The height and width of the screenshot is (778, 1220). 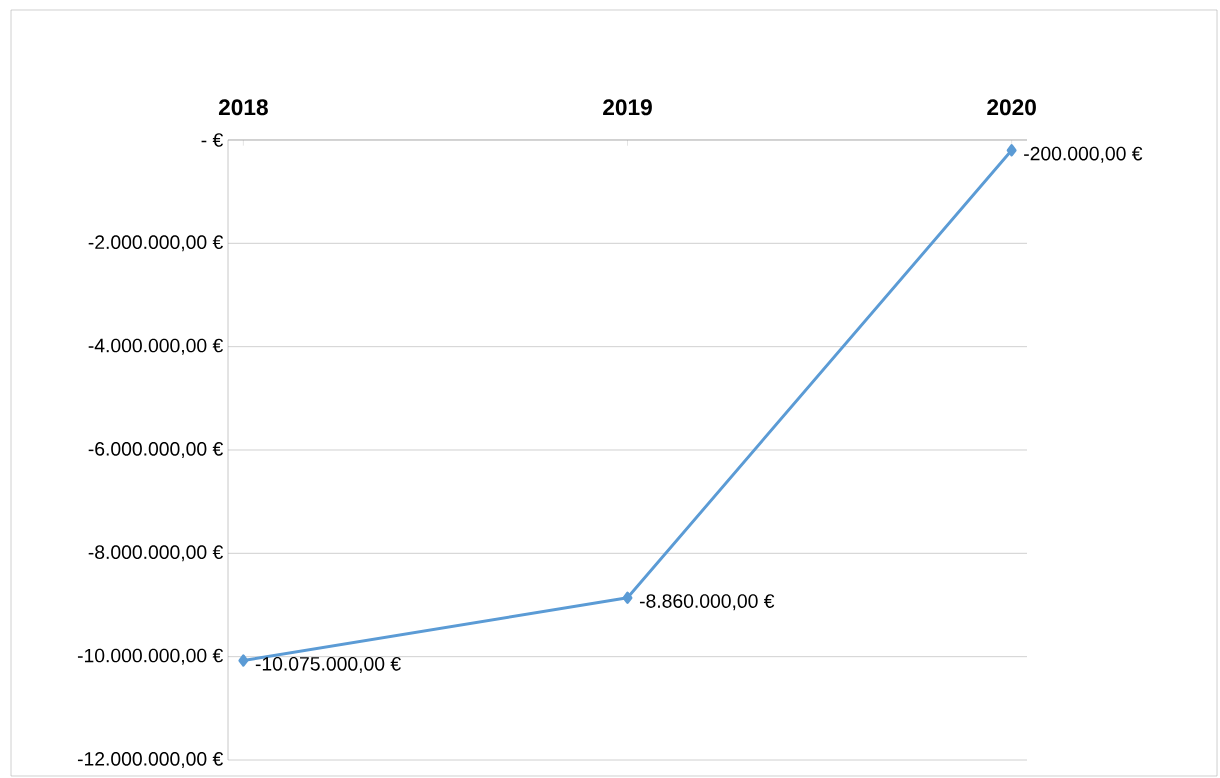 What do you see at coordinates (627, 107) in the screenshot?
I see `x-tick-label: 2019` at bounding box center [627, 107].